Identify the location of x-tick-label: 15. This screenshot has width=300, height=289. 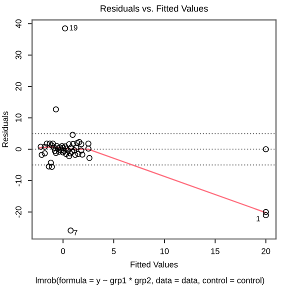
(215, 251).